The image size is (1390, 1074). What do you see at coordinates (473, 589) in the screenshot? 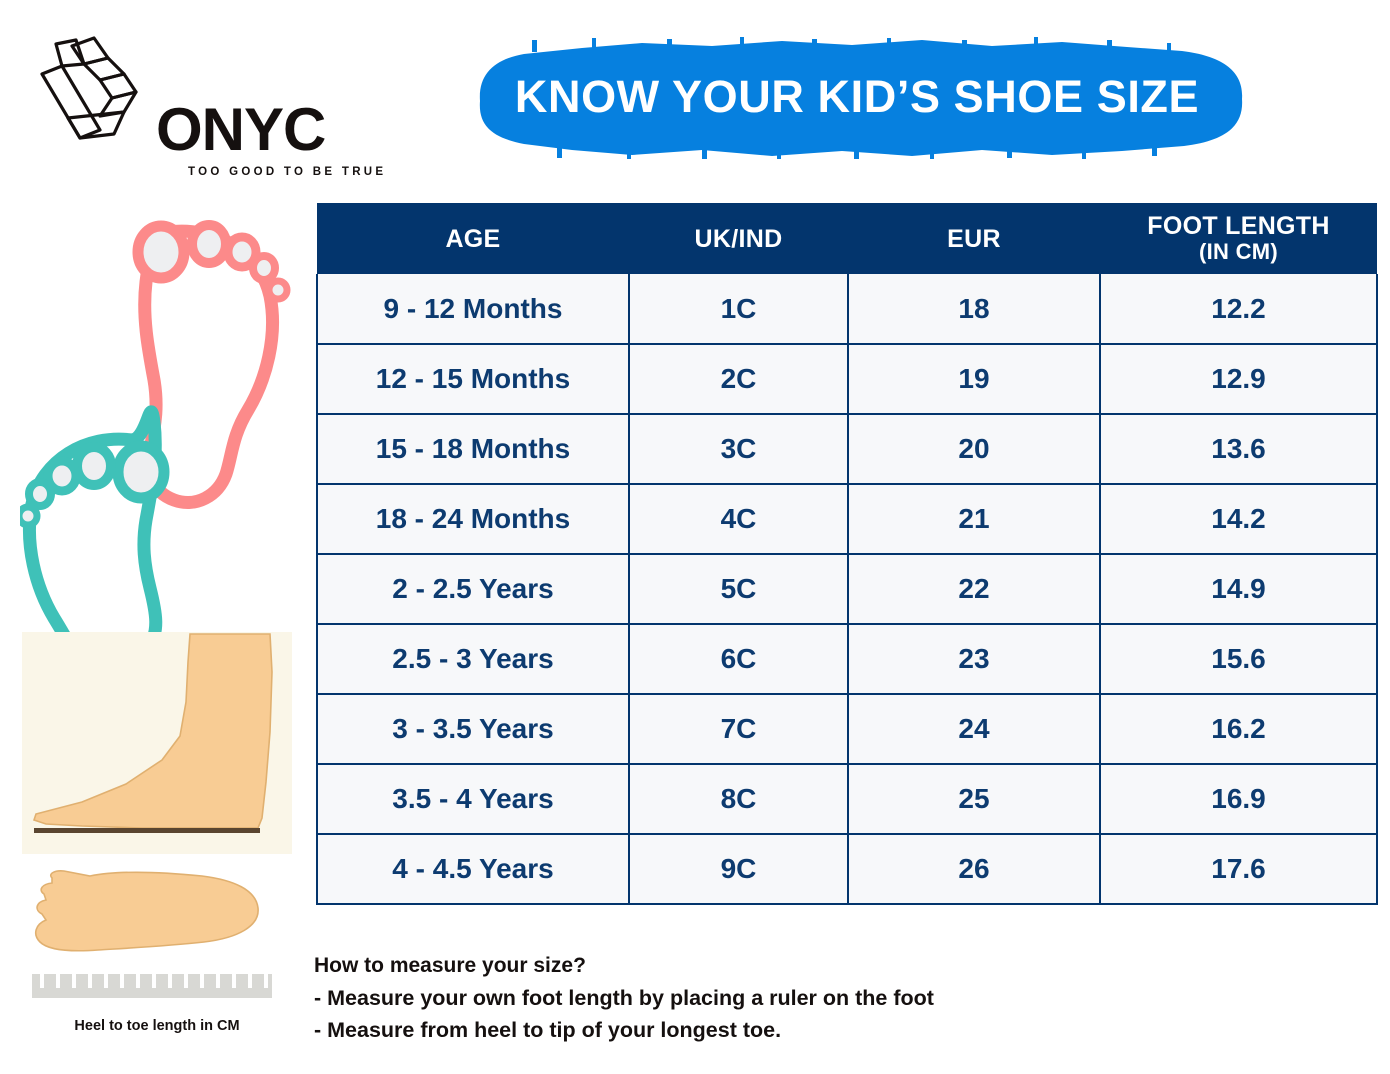
I see `cell-age: 2 - 2.5 Years` at bounding box center [473, 589].